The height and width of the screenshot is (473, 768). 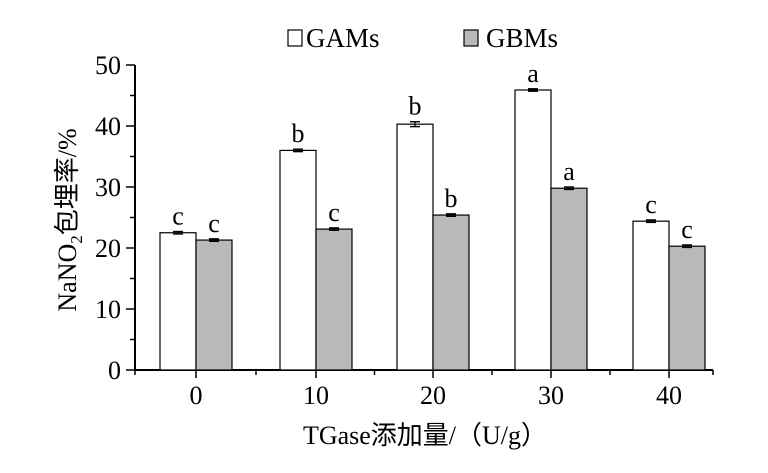 What do you see at coordinates (67, 181) in the screenshot?
I see `y-axis-title-rest: 包埋率/%` at bounding box center [67, 181].